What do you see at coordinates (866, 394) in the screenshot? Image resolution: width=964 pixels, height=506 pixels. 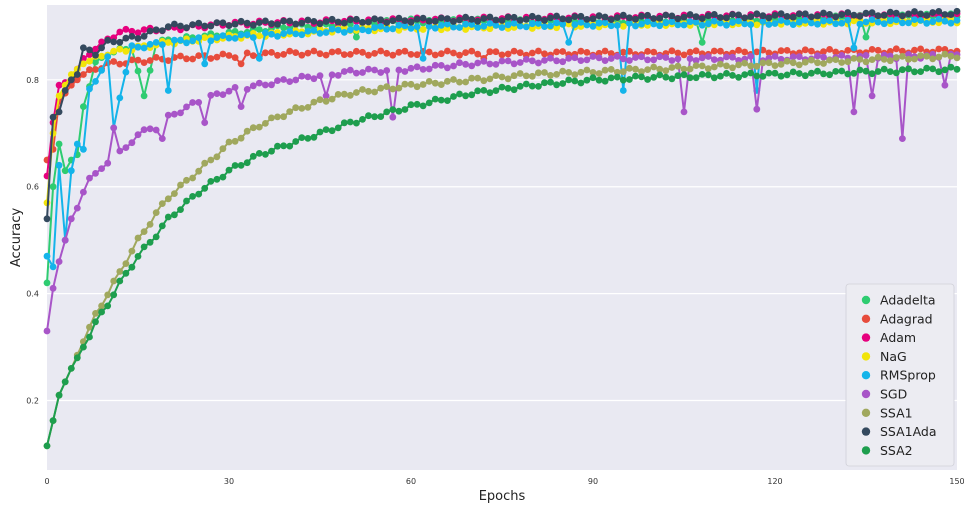 I see `legend-marker` at bounding box center [866, 394].